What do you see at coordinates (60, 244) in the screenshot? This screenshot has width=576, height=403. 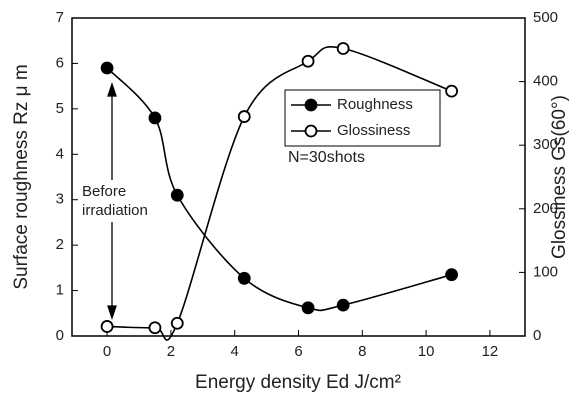 I see `y-tick-label: 2` at bounding box center [60, 244].